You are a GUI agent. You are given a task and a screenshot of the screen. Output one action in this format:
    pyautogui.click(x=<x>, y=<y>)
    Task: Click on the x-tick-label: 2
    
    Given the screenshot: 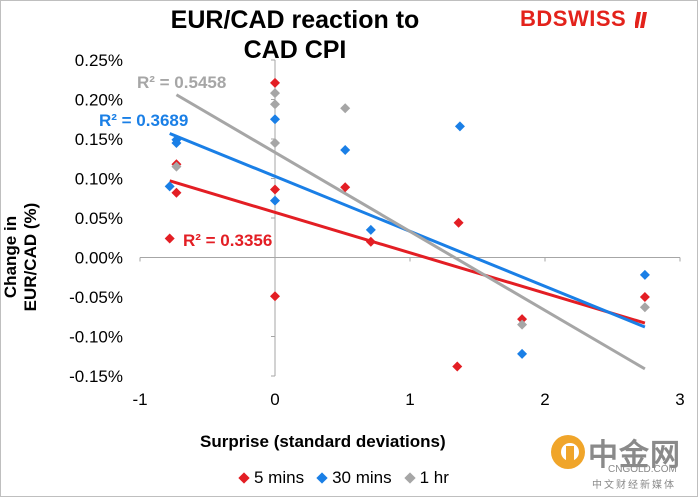 What is the action you would take?
    pyautogui.click(x=544, y=399)
    